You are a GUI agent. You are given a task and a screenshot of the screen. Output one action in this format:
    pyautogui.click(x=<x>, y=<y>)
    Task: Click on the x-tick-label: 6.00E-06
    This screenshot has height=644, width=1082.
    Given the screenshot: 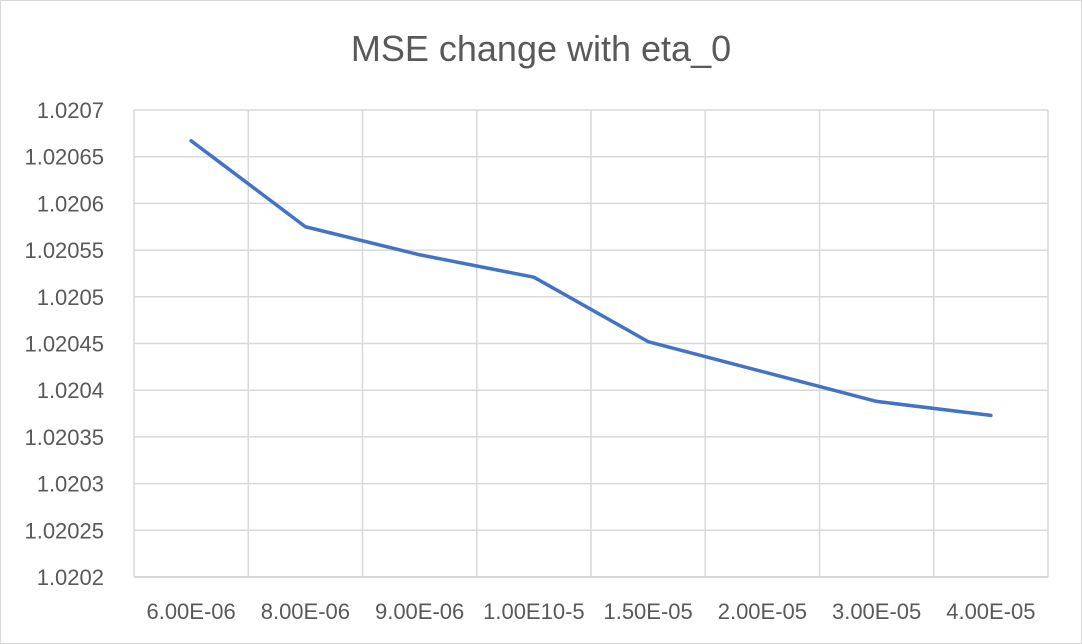 What is the action you would take?
    pyautogui.click(x=190, y=611)
    